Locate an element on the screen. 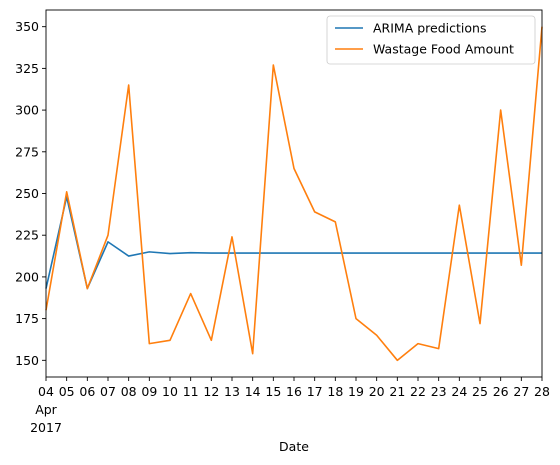 Image resolution: width=560 pixels, height=465 pixels. x-tick-label: 11 is located at coordinates (191, 391).